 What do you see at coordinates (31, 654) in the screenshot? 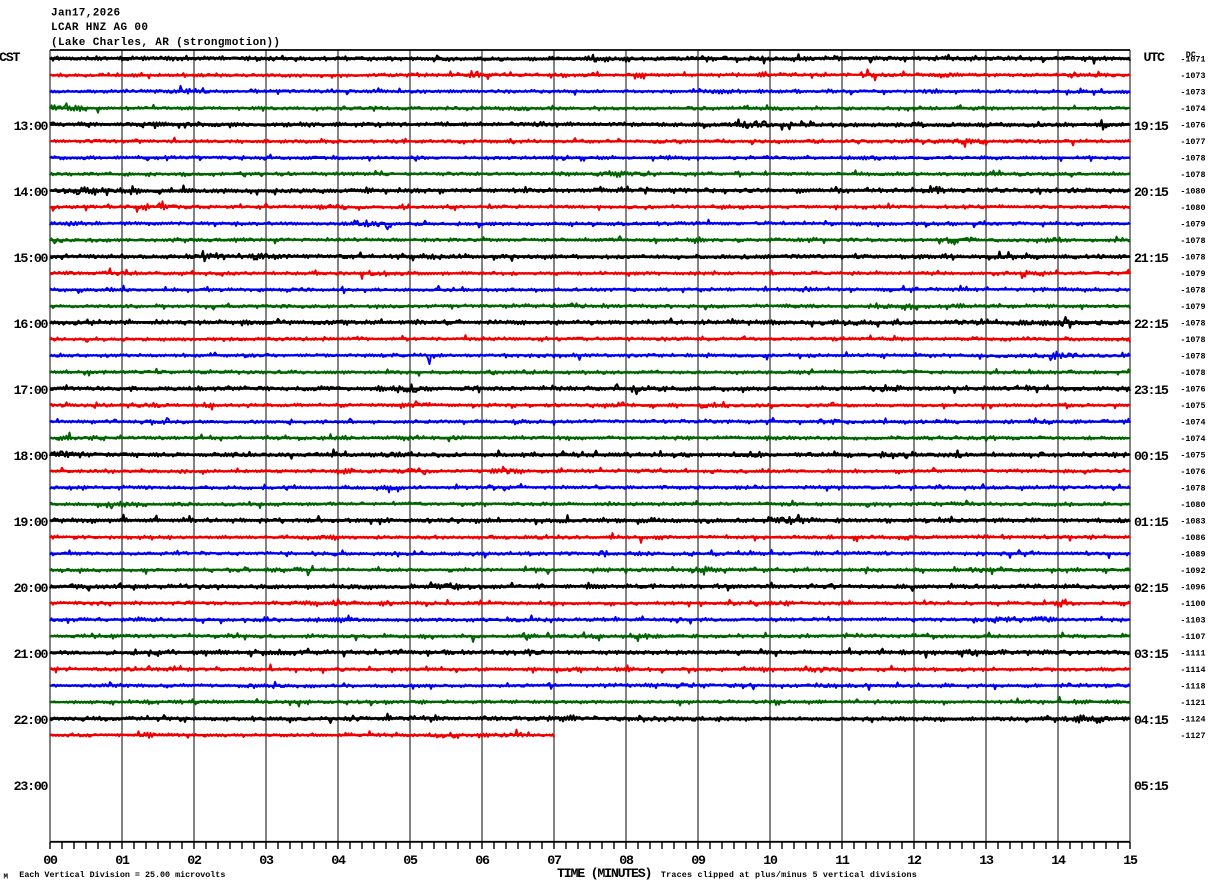
I see `svg-text: 21:00` at bounding box center [31, 654].